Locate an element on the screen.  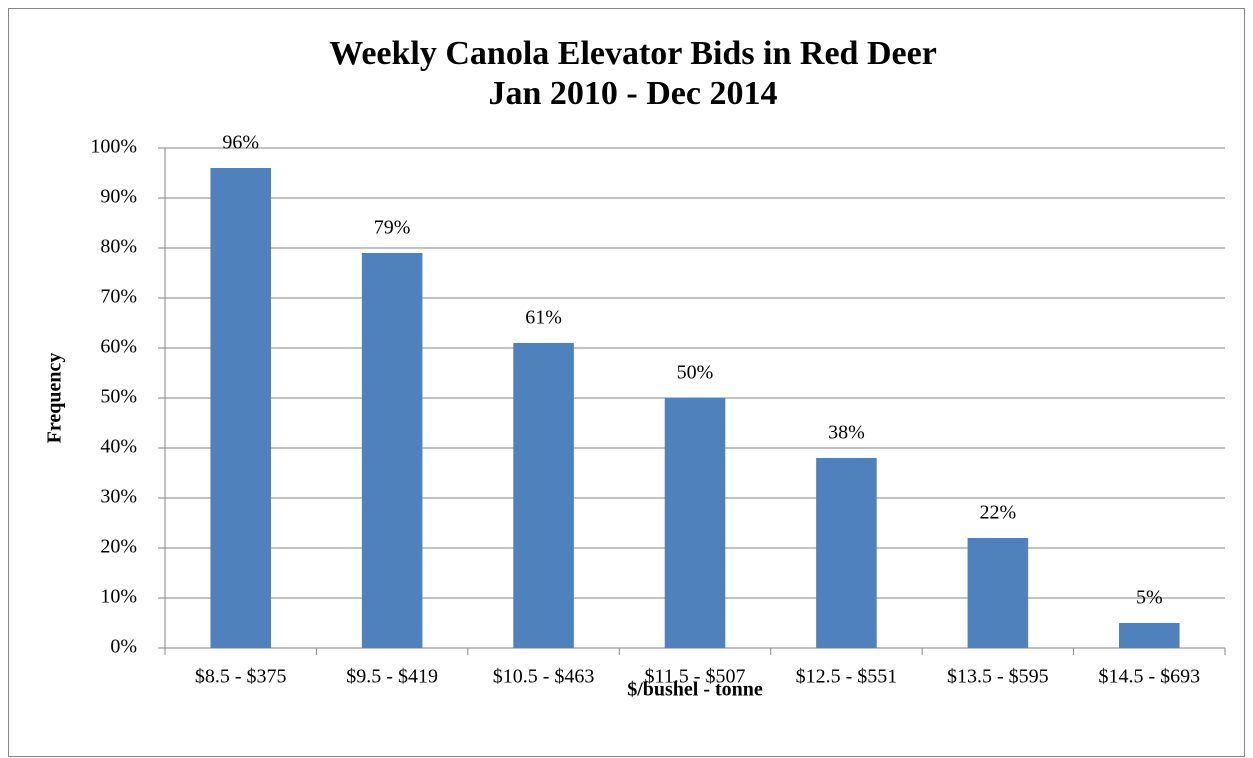
x-axis-label: $/bushel - tonne is located at coordinates (695, 690).